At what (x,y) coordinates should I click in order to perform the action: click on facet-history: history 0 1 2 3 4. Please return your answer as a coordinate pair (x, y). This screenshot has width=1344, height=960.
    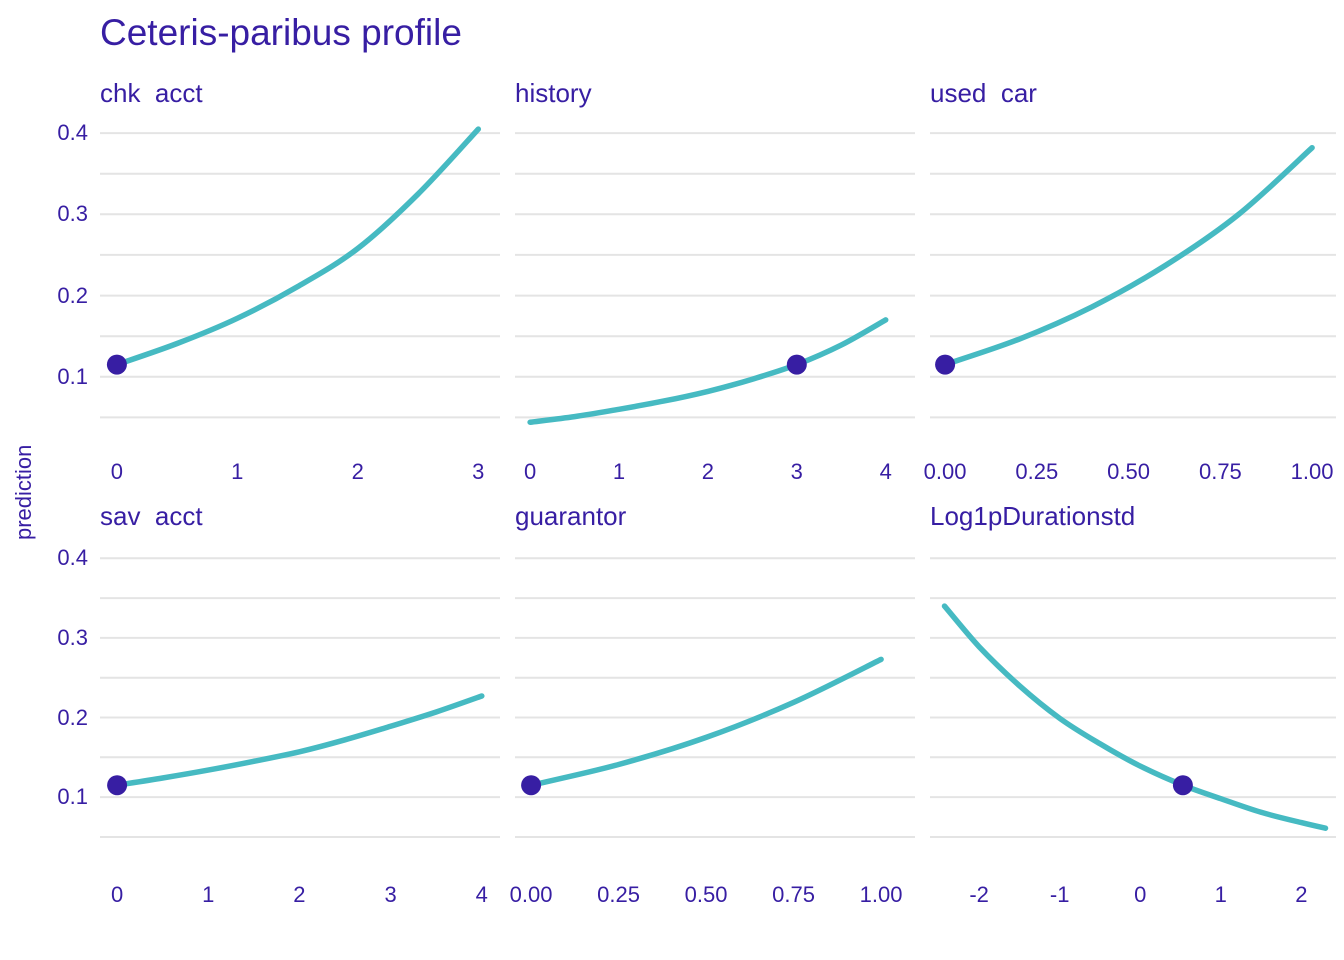
    Looking at the image, I should click on (715, 282).